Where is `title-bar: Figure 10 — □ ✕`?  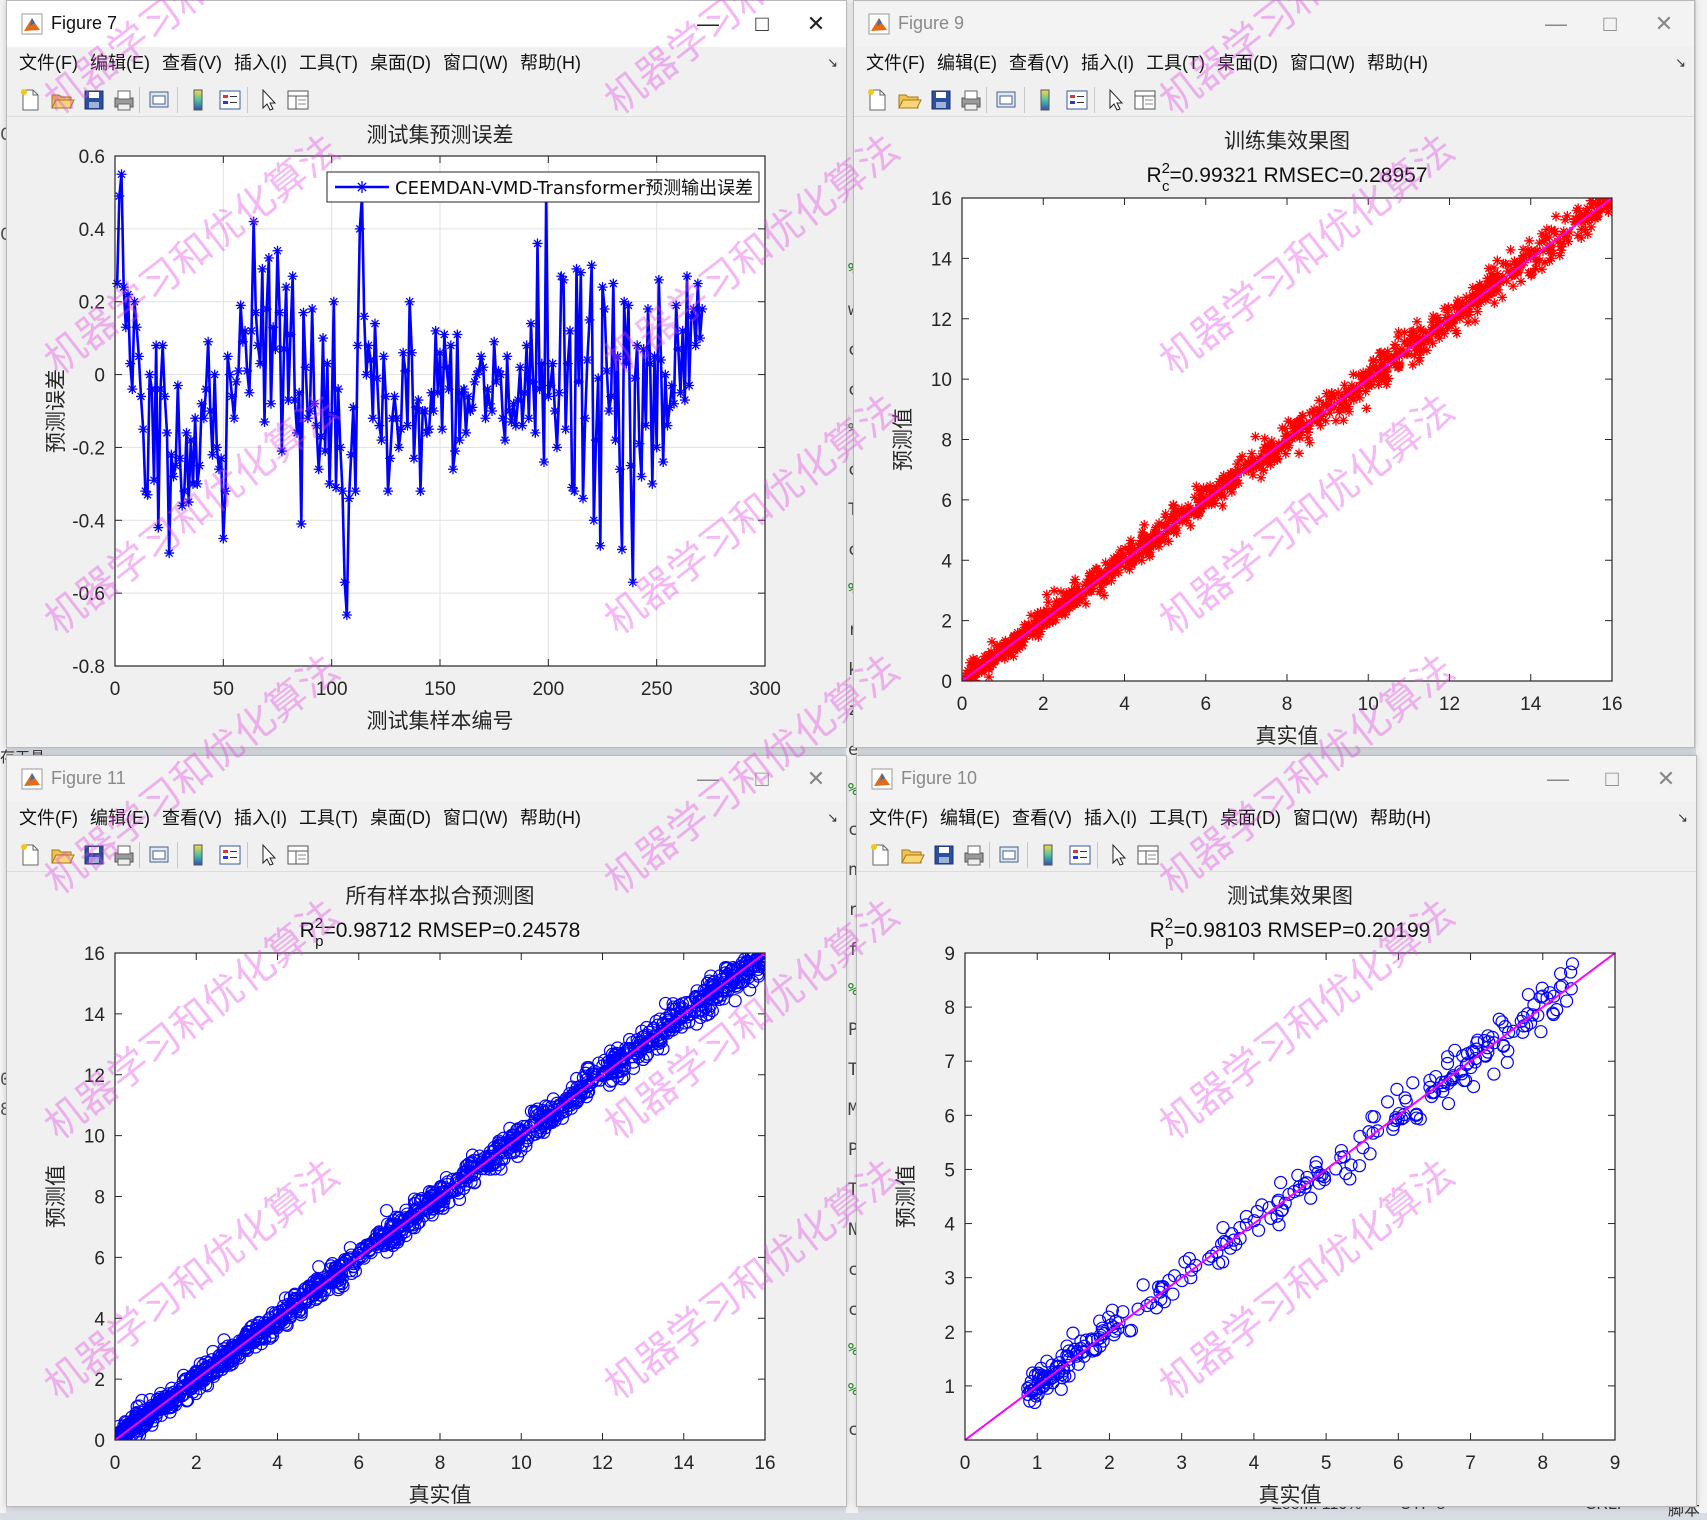 title-bar: Figure 10 — □ ✕ is located at coordinates (1276, 779).